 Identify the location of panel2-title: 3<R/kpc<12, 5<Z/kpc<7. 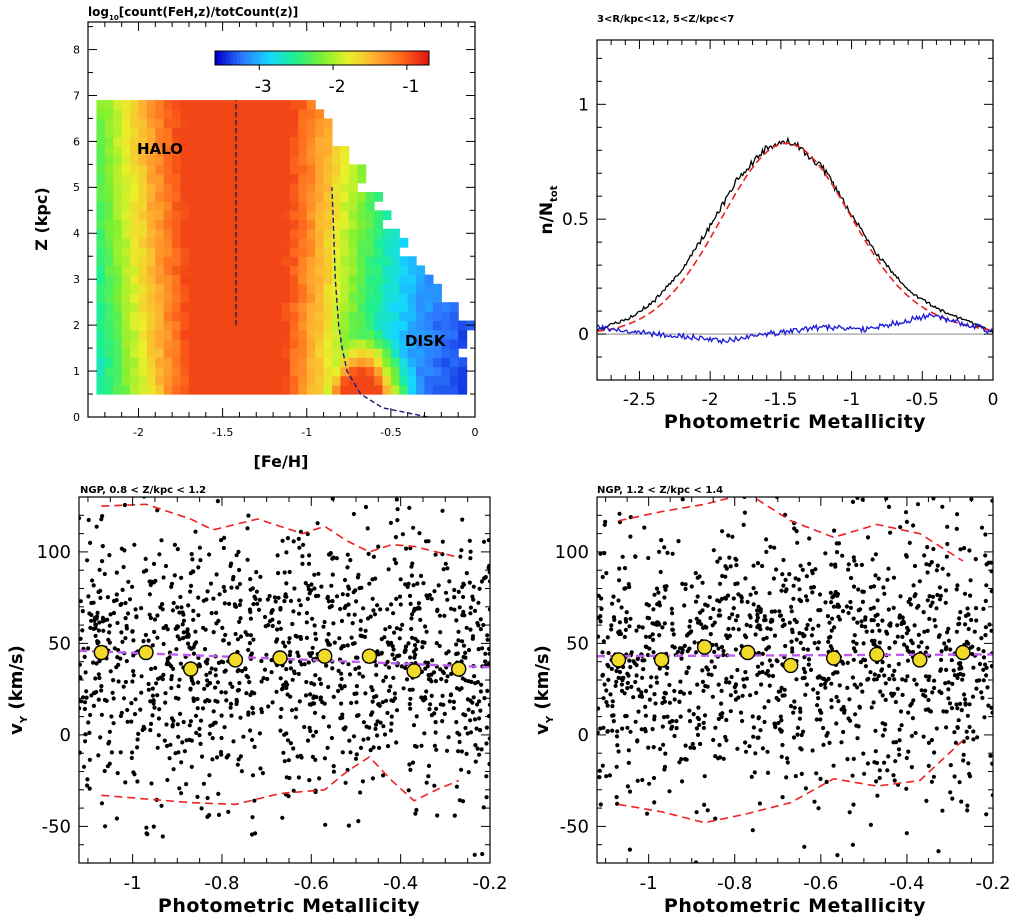
(665, 19).